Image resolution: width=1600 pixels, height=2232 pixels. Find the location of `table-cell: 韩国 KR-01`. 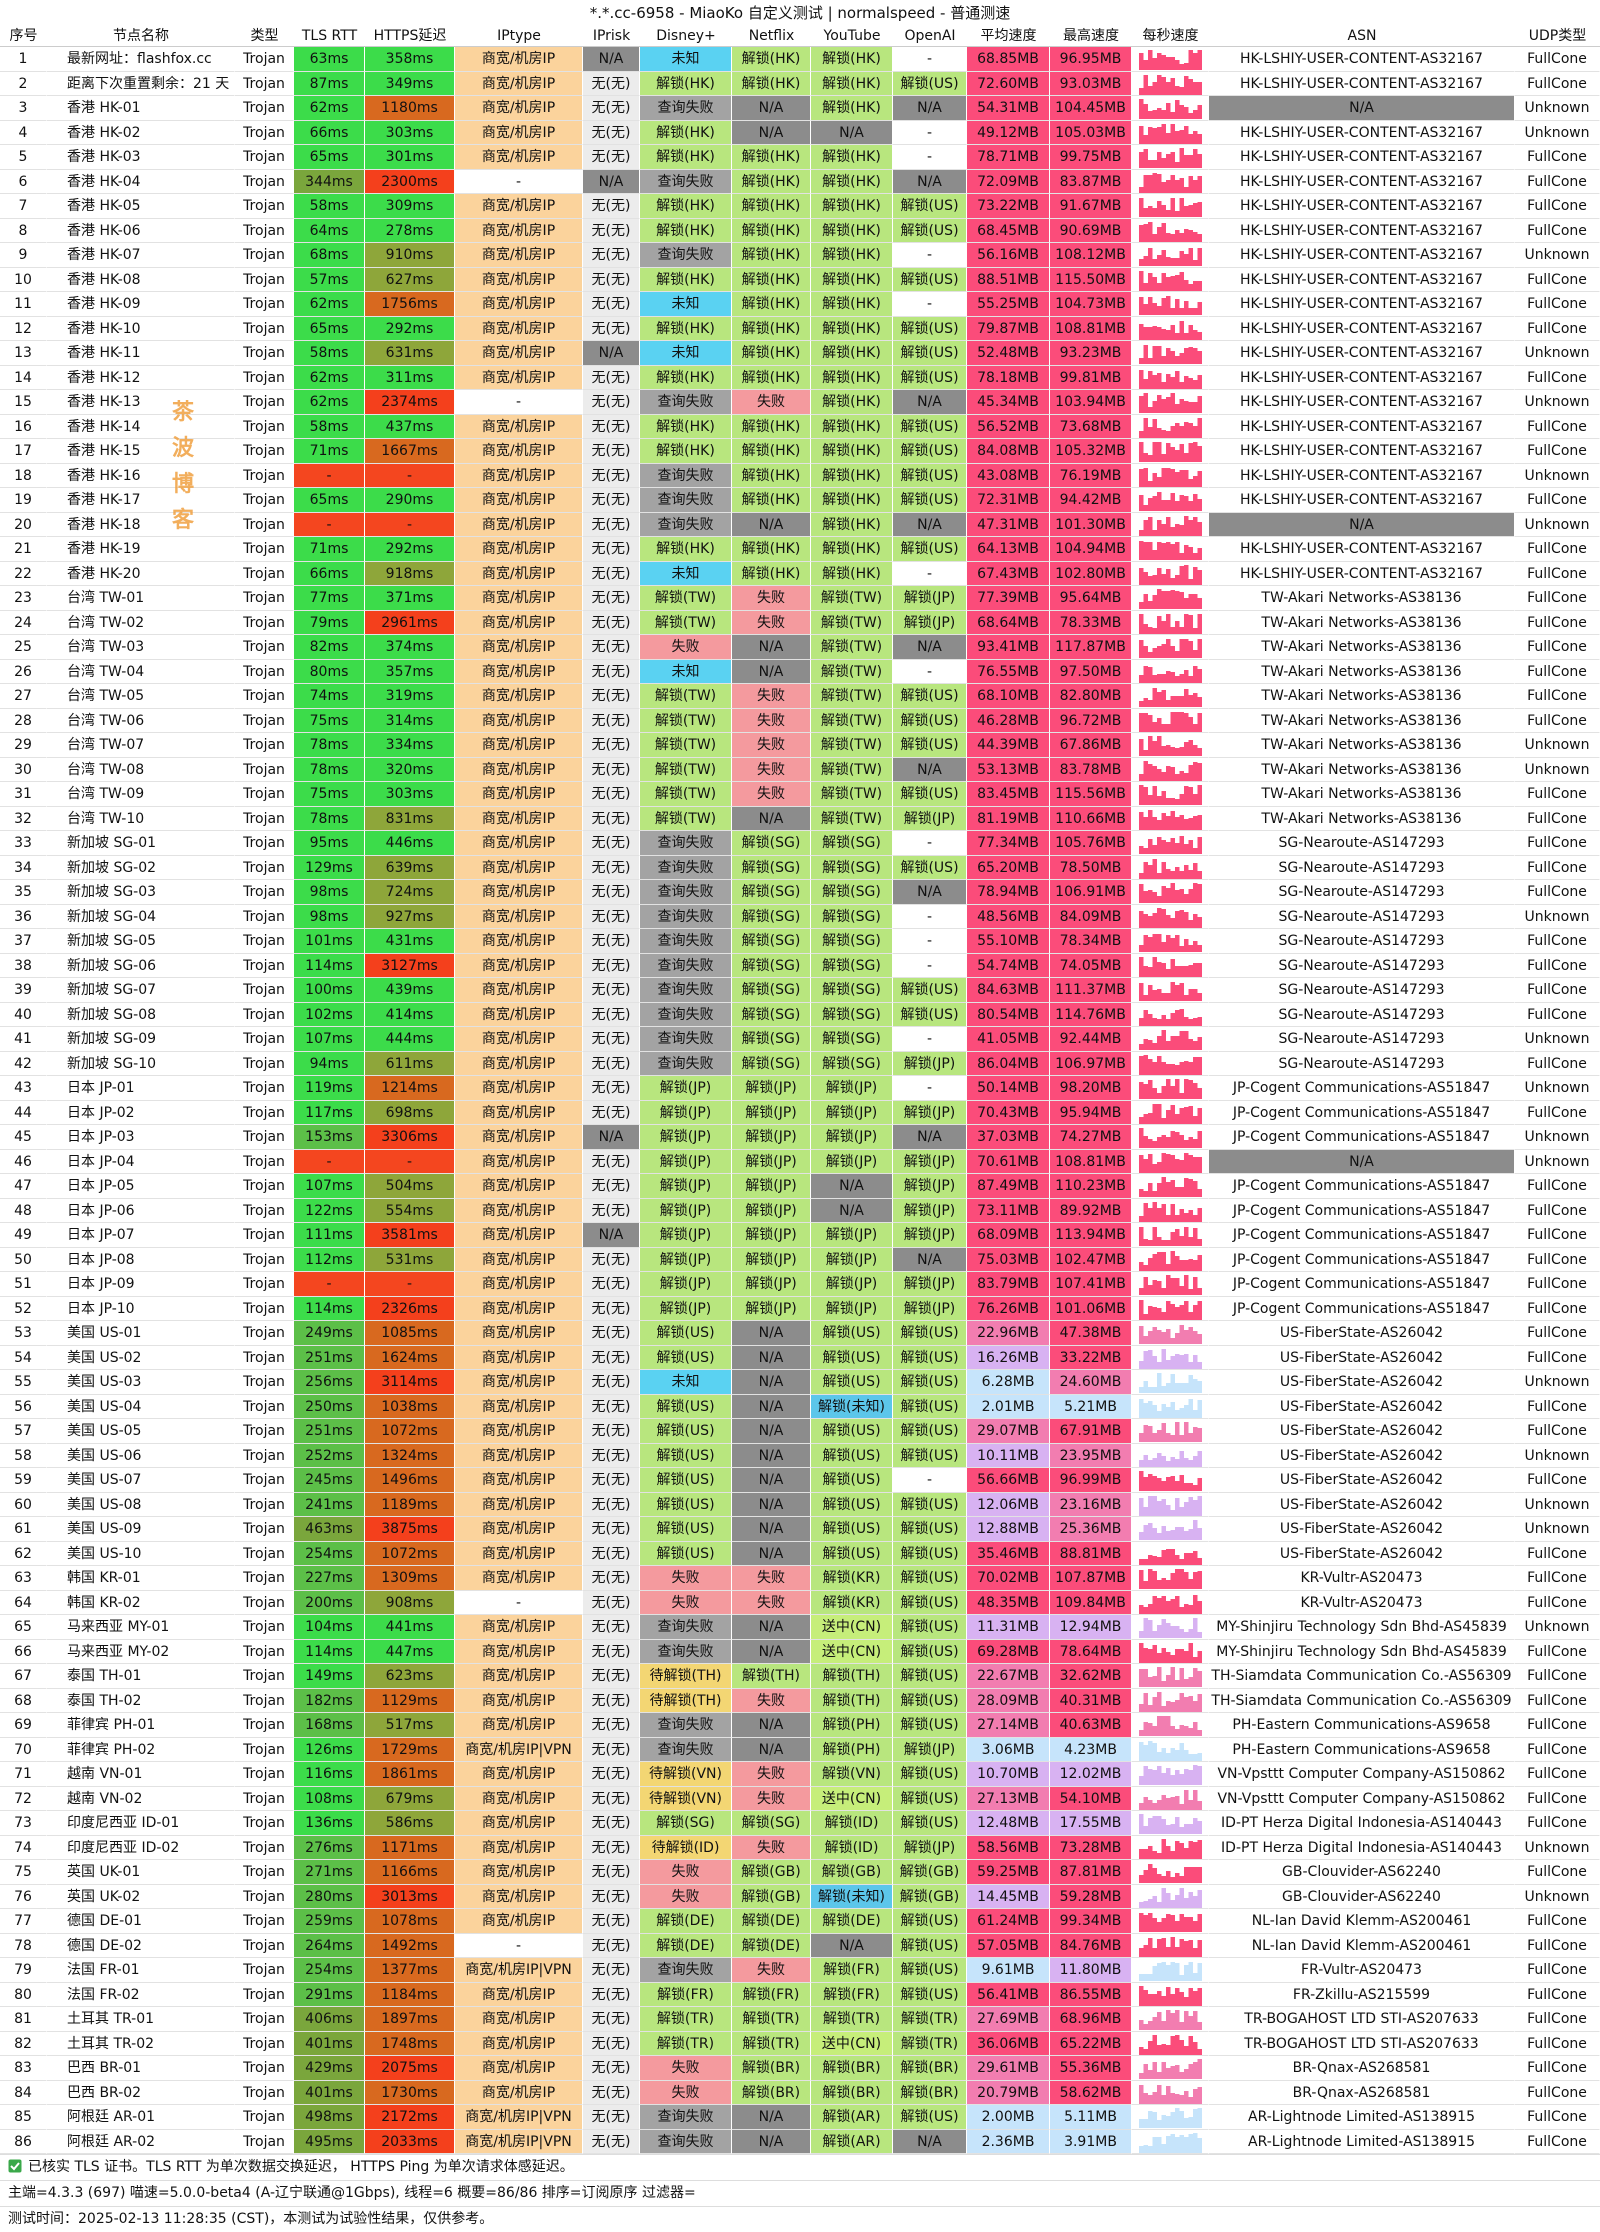

table-cell: 韩国 KR-01 is located at coordinates (141, 1578).